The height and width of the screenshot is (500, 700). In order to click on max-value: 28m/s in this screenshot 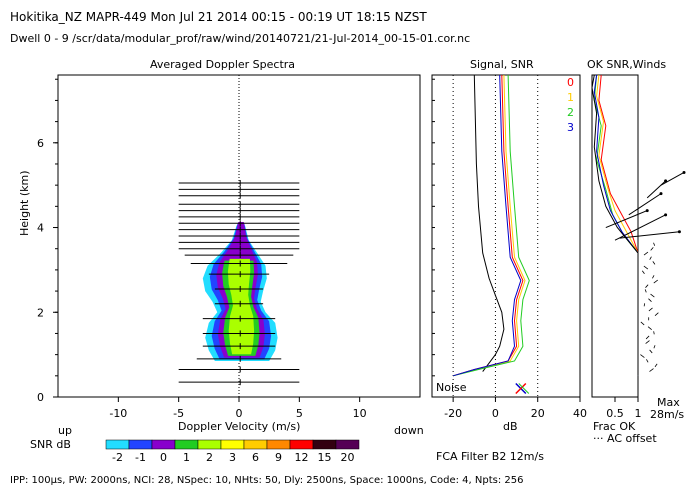, I will do `click(667, 414)`.